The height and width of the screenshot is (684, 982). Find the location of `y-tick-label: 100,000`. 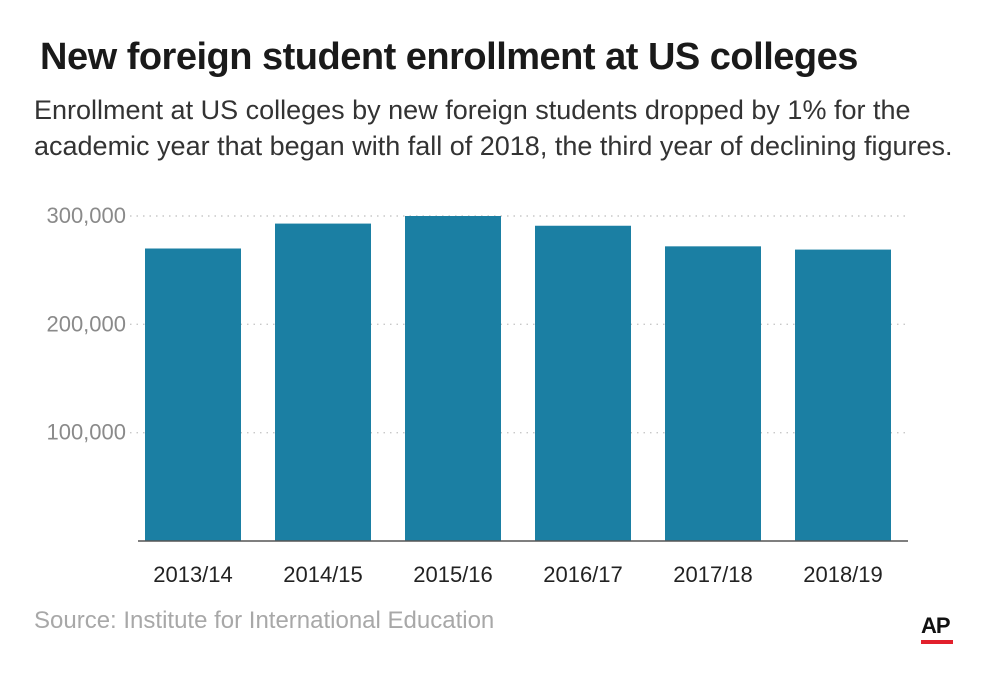

y-tick-label: 100,000 is located at coordinates (86, 432).